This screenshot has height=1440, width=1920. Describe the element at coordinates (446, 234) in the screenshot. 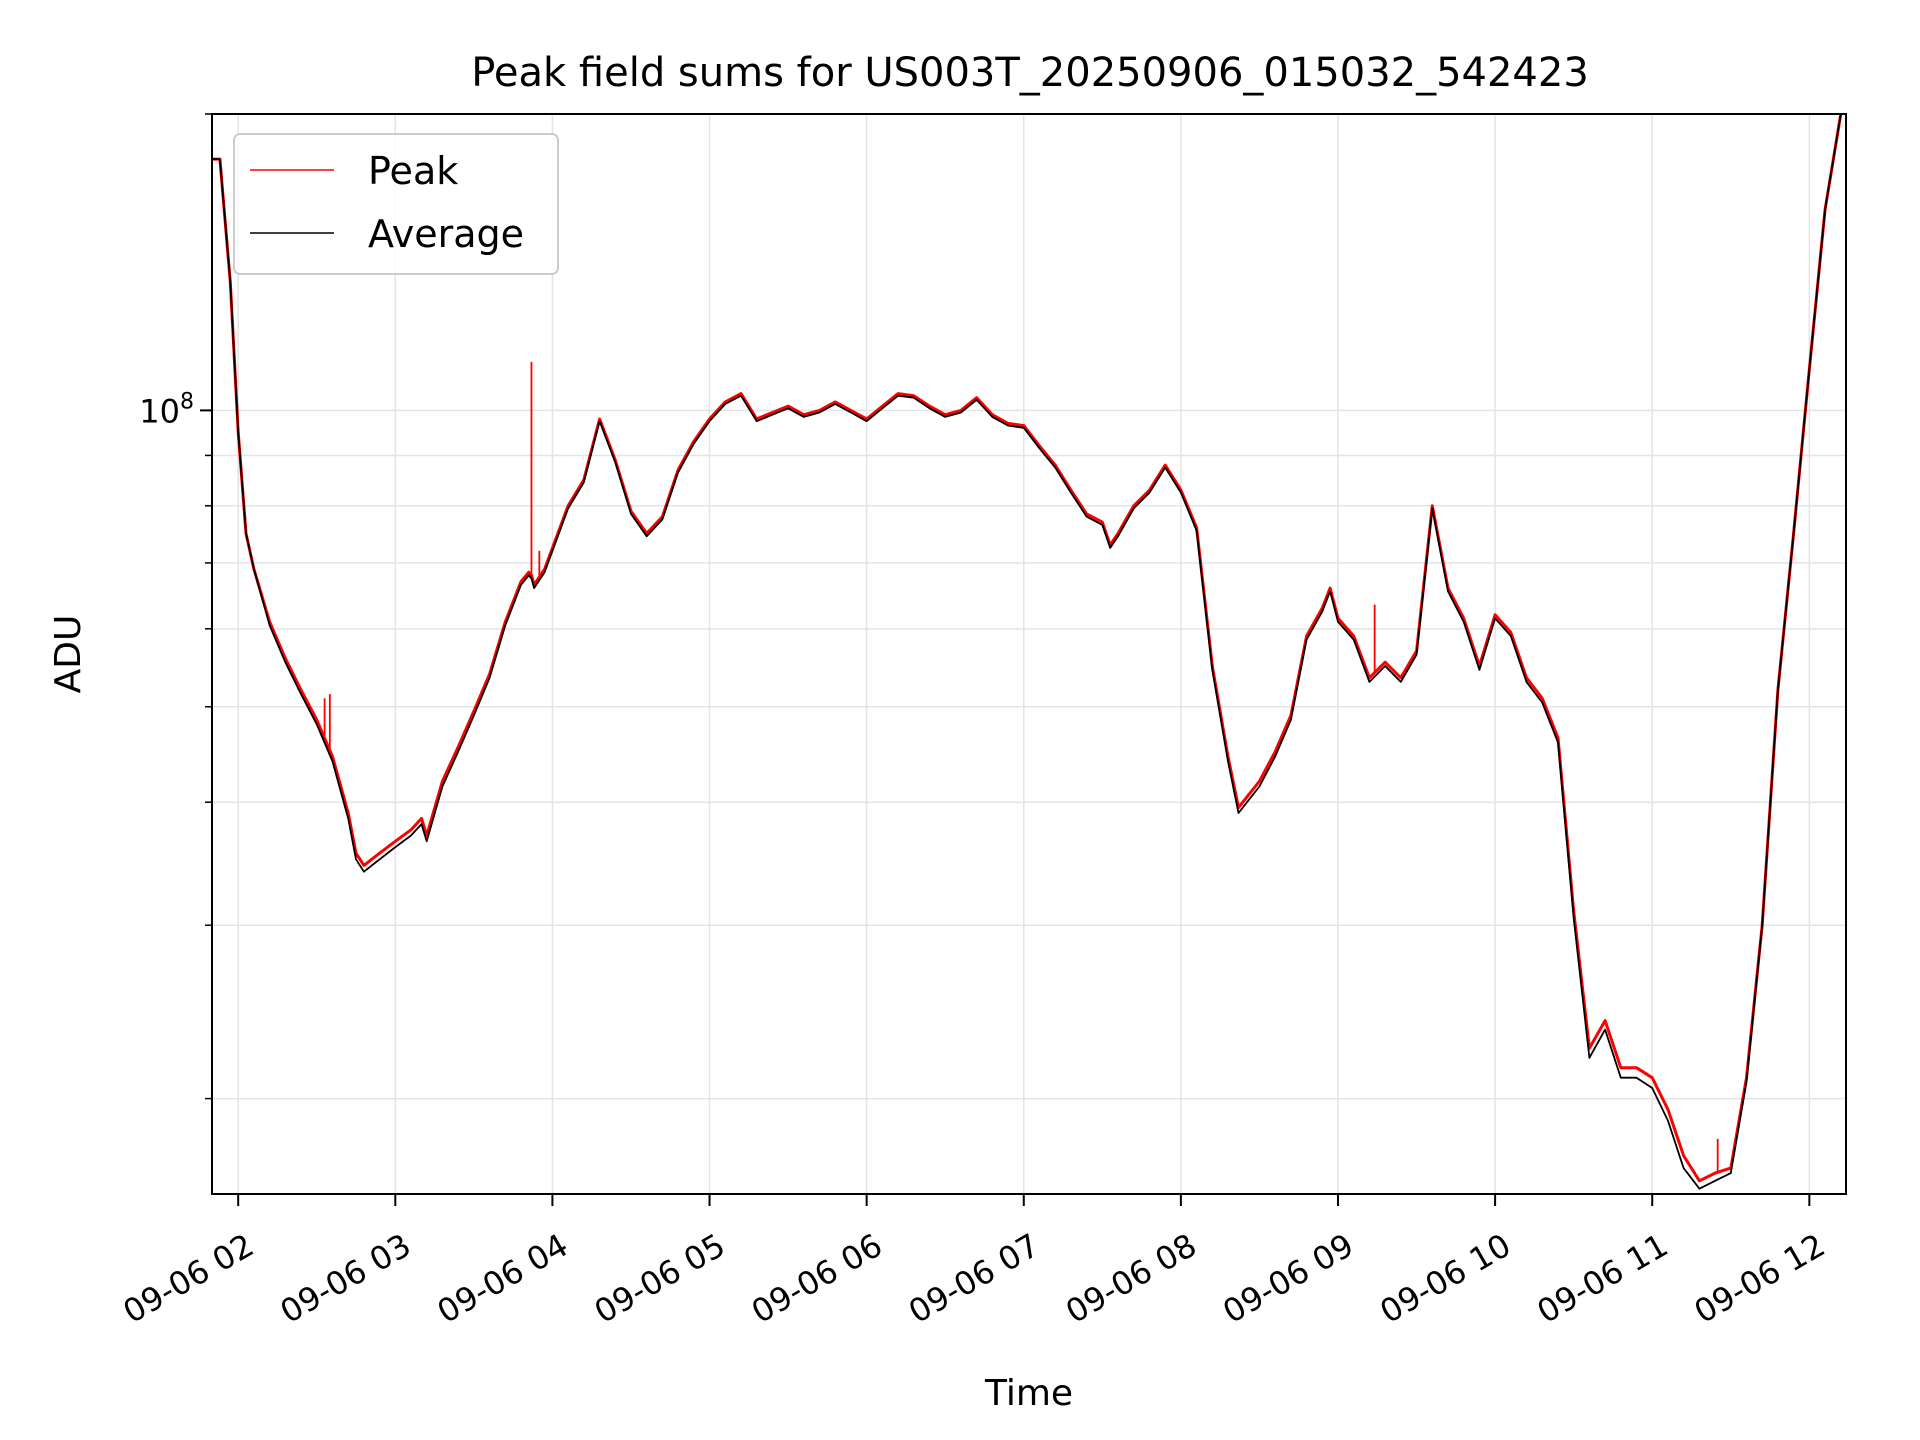

I see `legend-label-average: Average` at that location.